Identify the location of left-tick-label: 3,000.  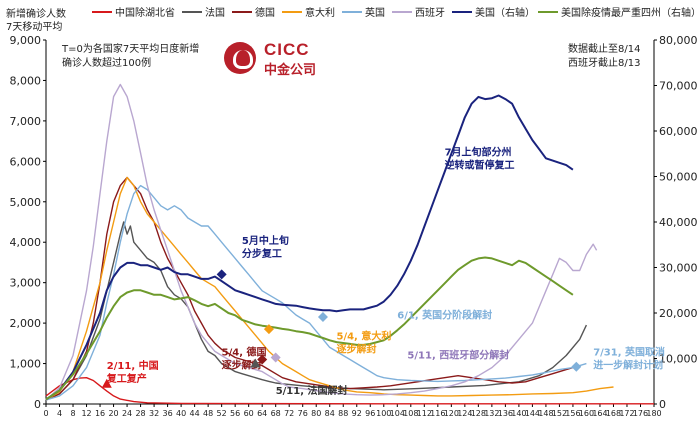
(26, 283).